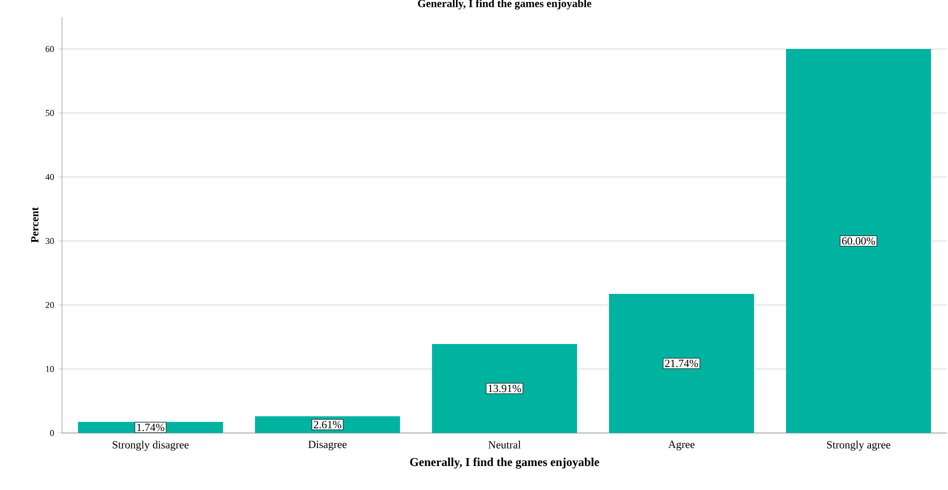 The height and width of the screenshot is (490, 948). I want to click on x-tick-label: Strongly agree, so click(858, 445).